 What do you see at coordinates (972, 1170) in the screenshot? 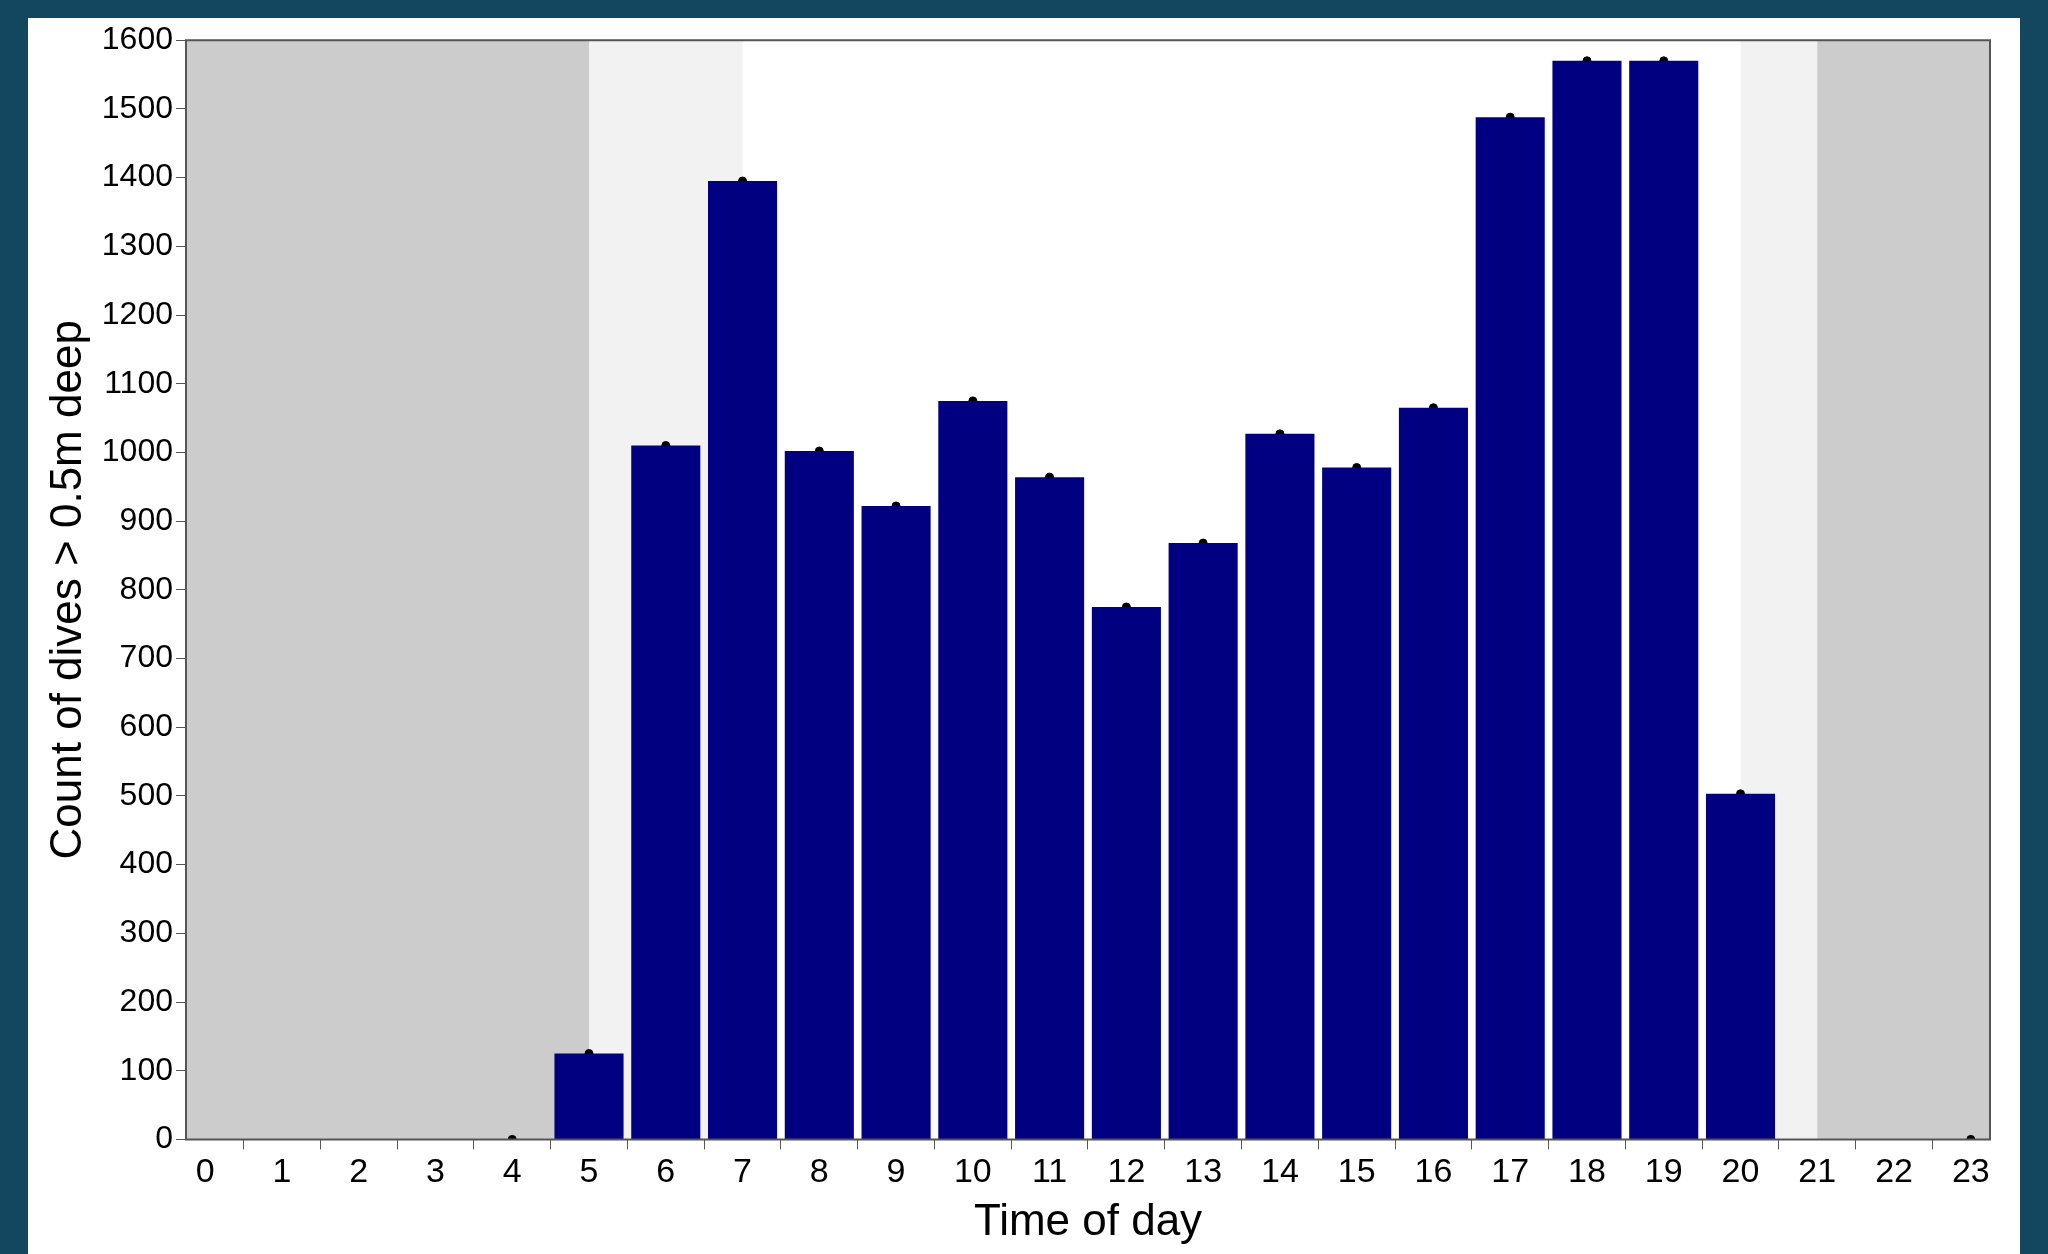
I see `x-tick-label: 10` at bounding box center [972, 1170].